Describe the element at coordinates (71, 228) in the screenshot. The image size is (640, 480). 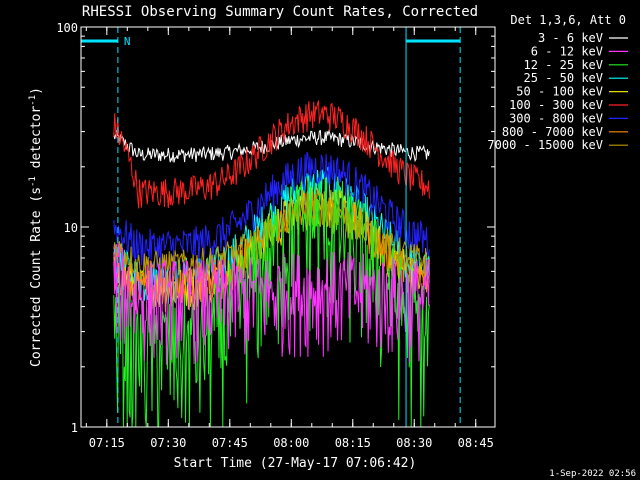
I see `y-tick-label: 10` at that location.